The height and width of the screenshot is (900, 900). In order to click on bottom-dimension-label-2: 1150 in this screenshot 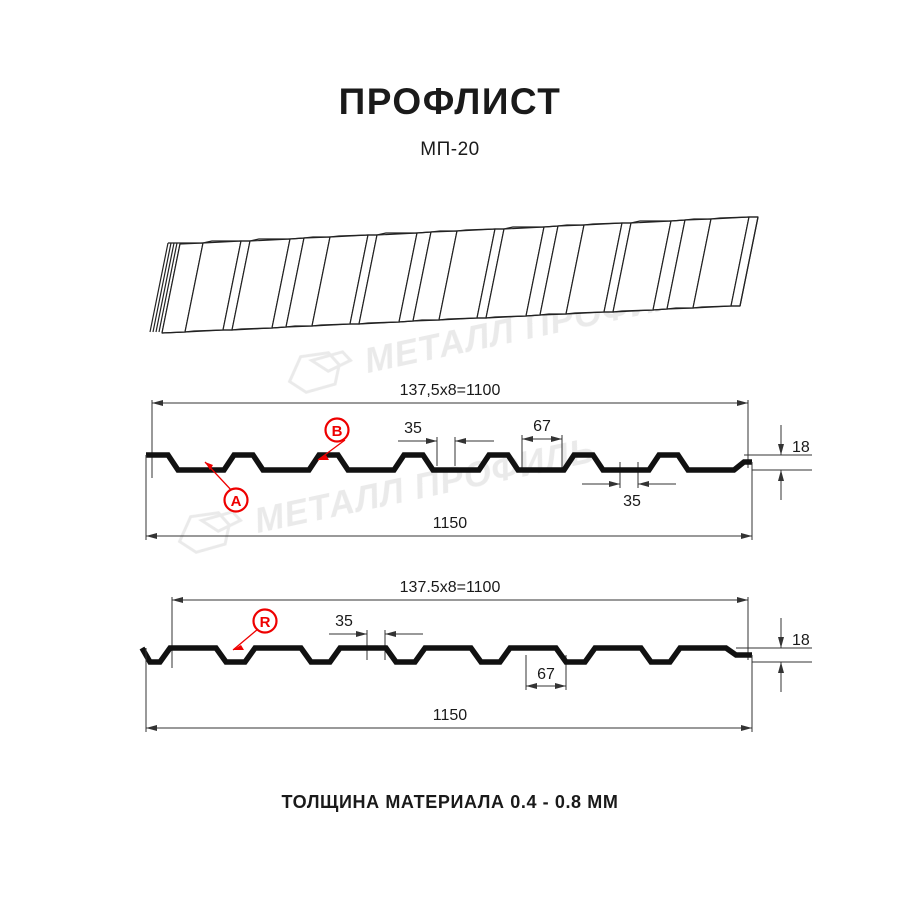, I will do `click(450, 715)`.